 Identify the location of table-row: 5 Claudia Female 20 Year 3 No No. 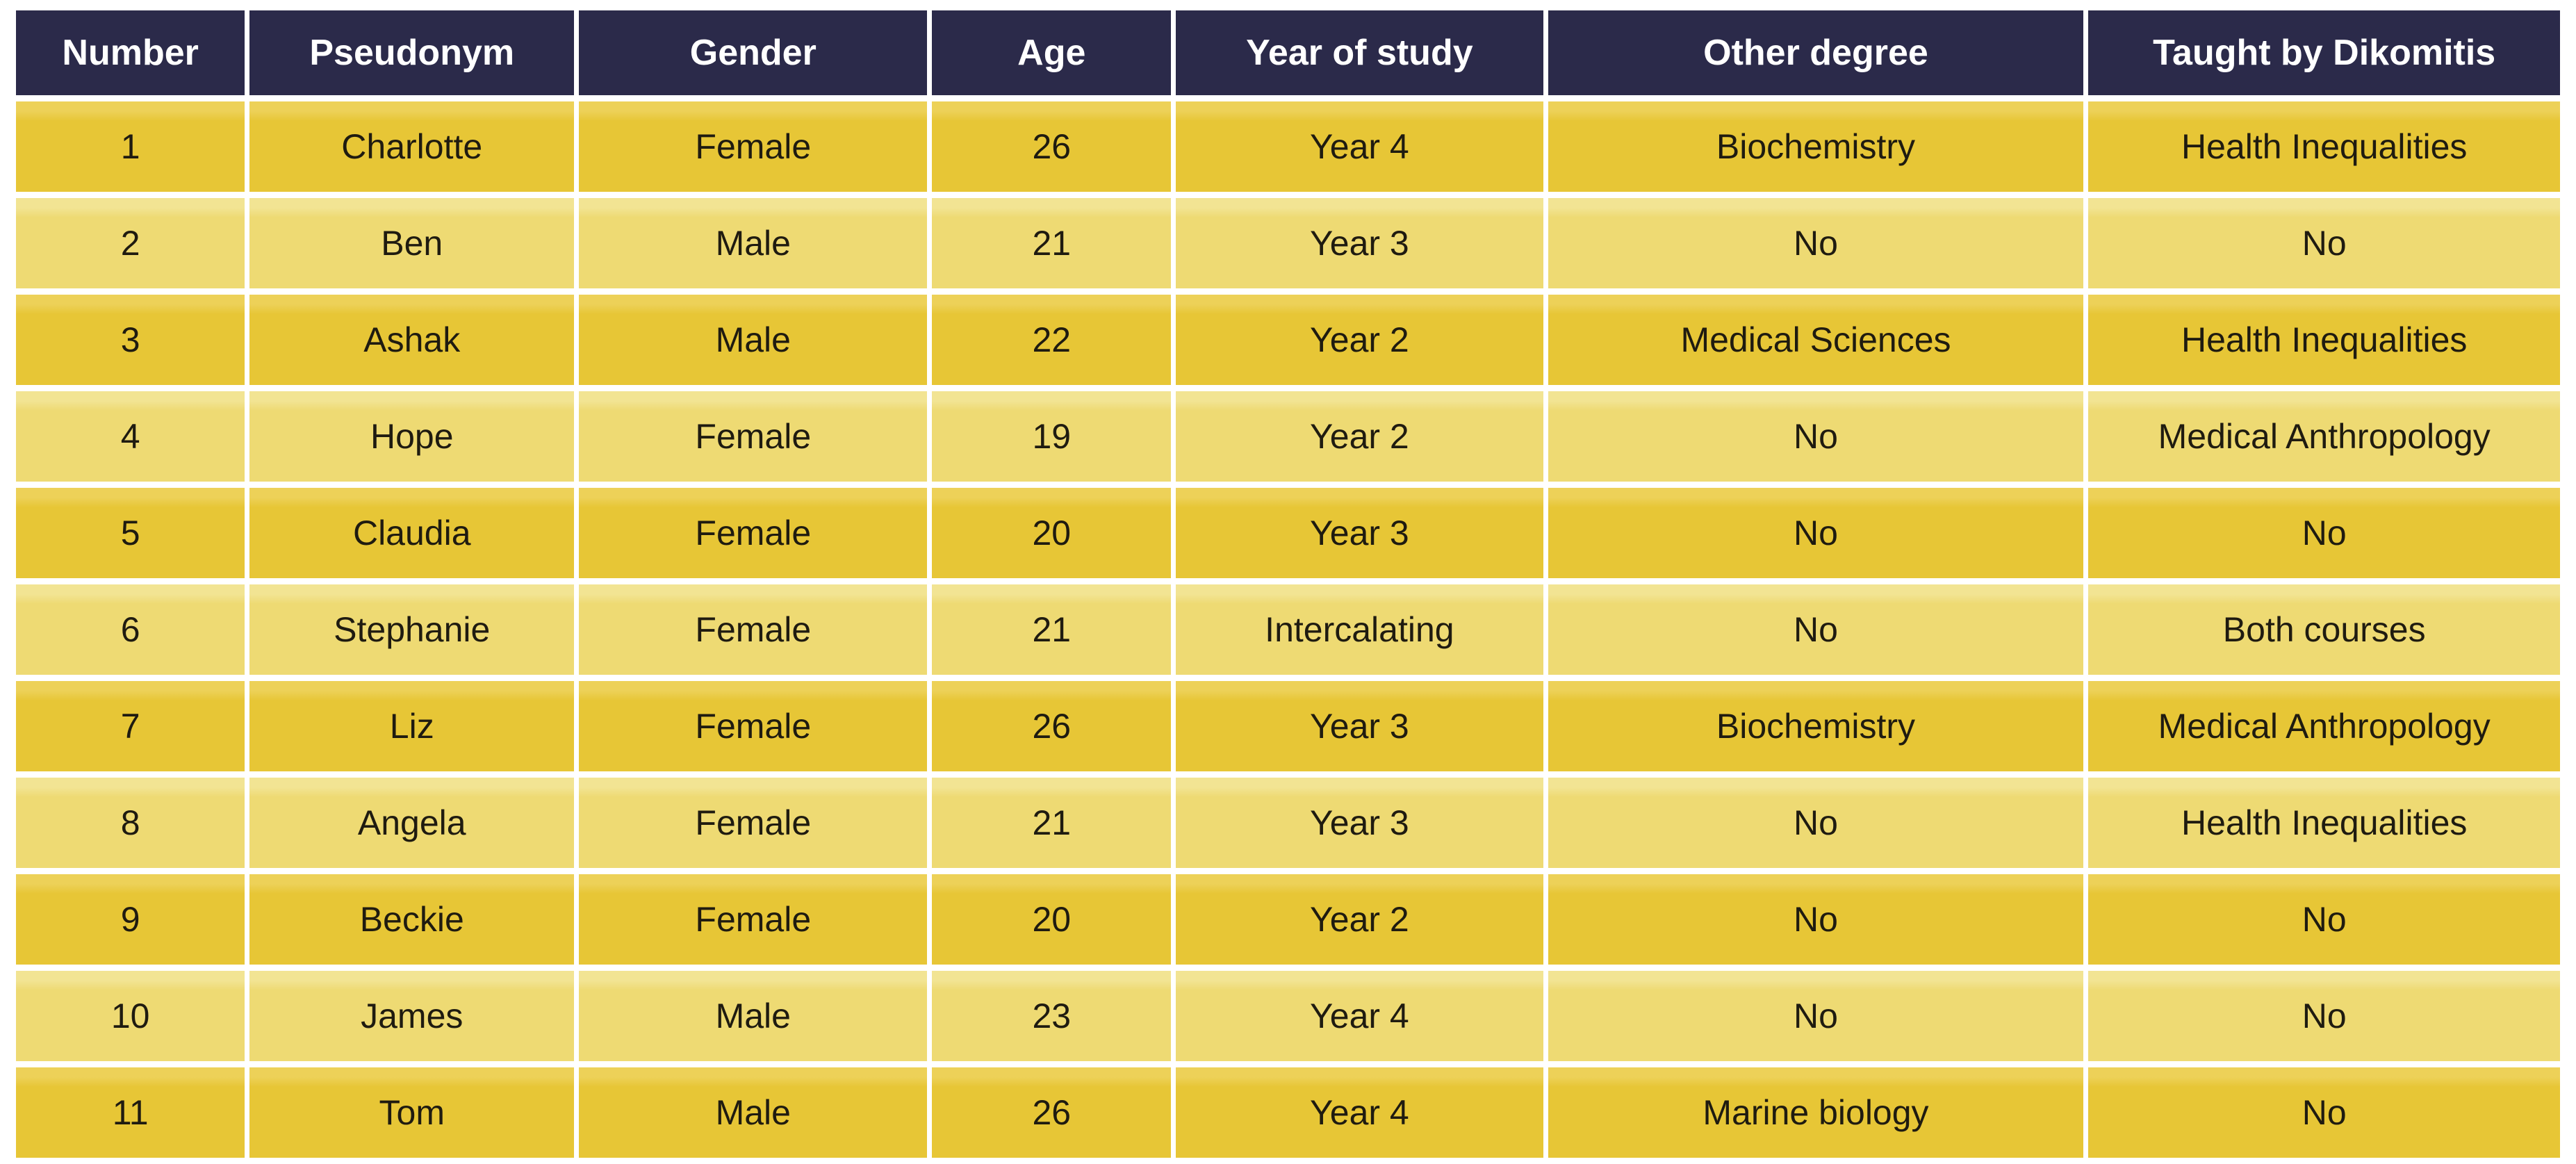
(1288, 533).